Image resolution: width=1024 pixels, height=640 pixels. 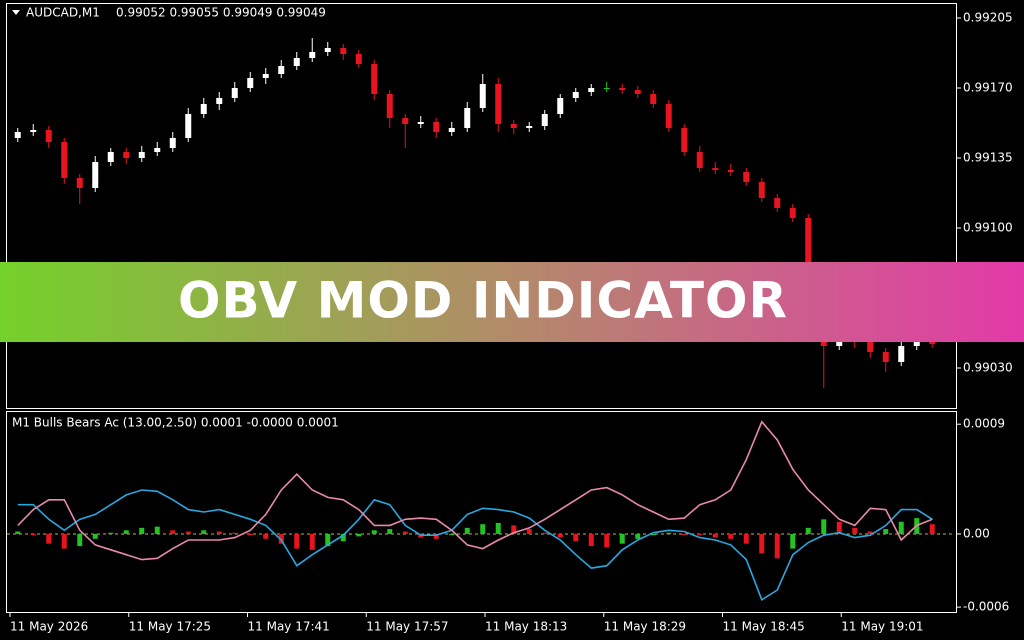 I want to click on banner-band, so click(x=512, y=302).